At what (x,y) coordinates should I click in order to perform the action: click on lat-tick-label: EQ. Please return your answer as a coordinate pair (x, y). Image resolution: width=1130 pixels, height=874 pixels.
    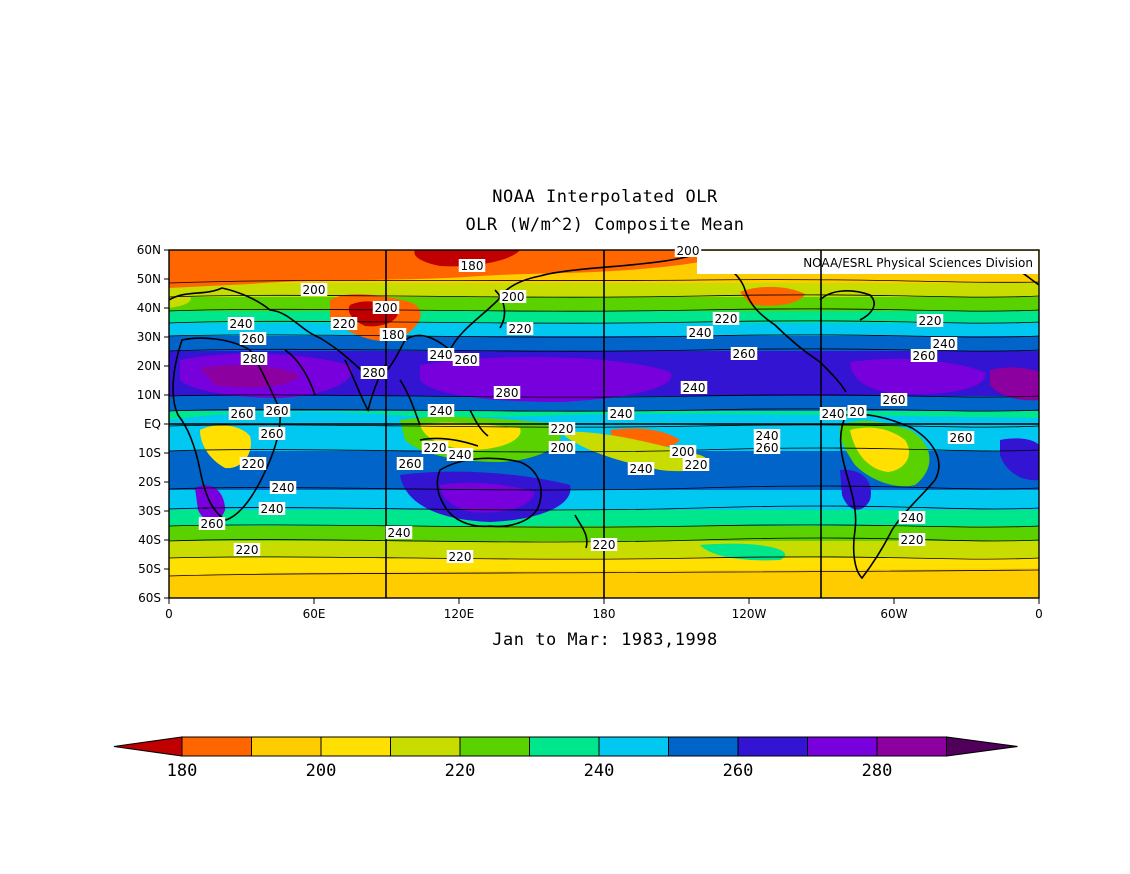
    Looking at the image, I should click on (152, 424).